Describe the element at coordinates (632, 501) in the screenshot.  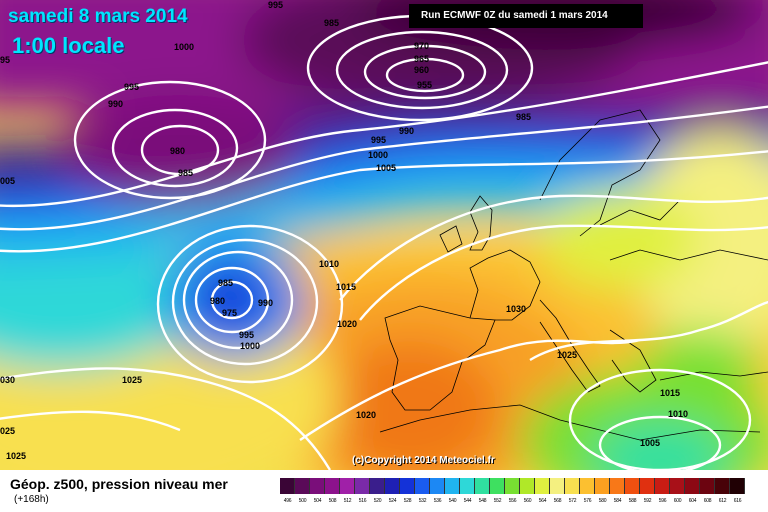
I see `scale-label: 588` at that location.